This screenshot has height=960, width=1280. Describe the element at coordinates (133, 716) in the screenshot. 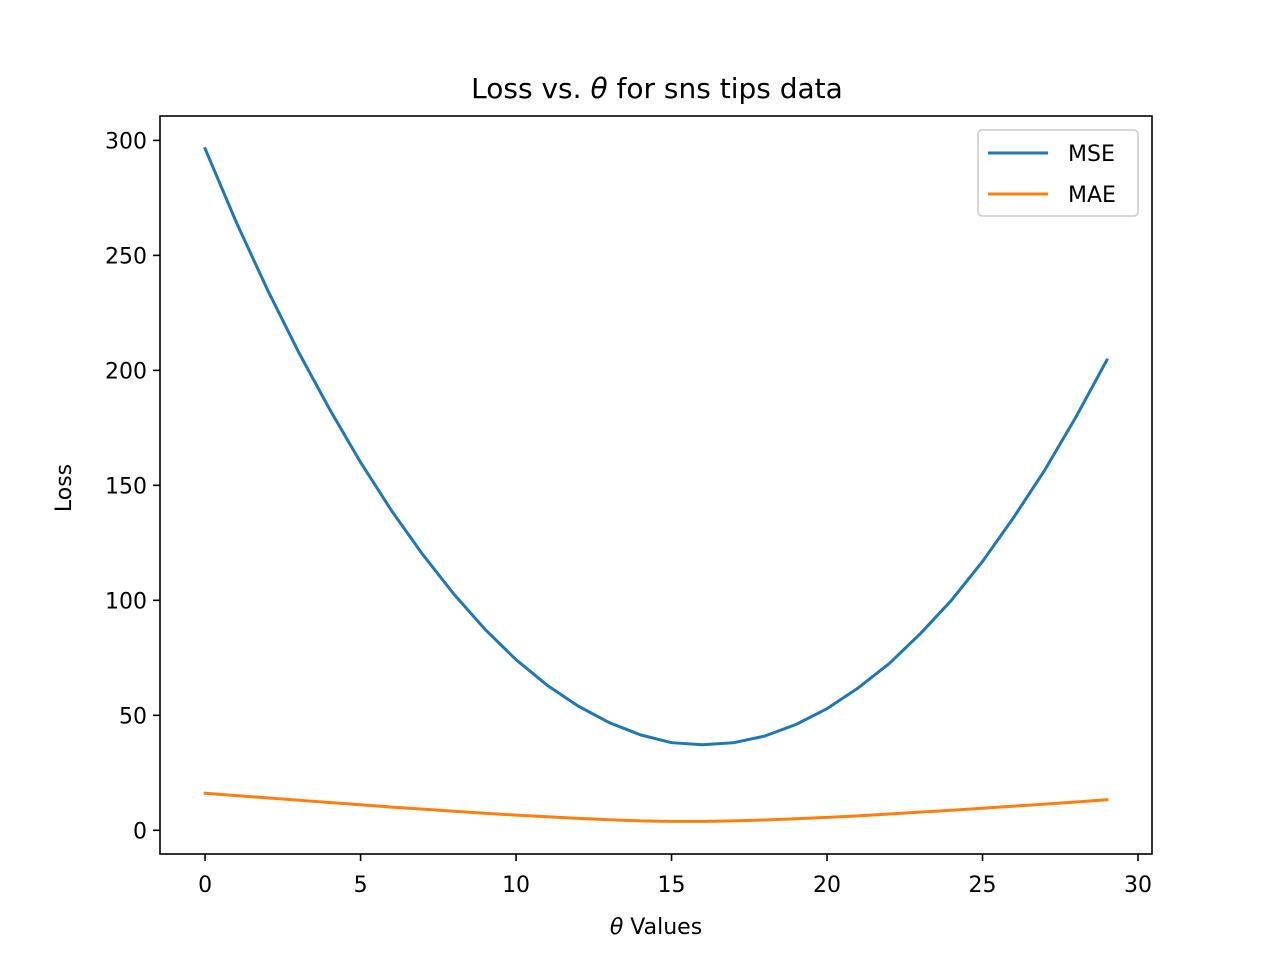

I see `y-tick-label: 50` at that location.